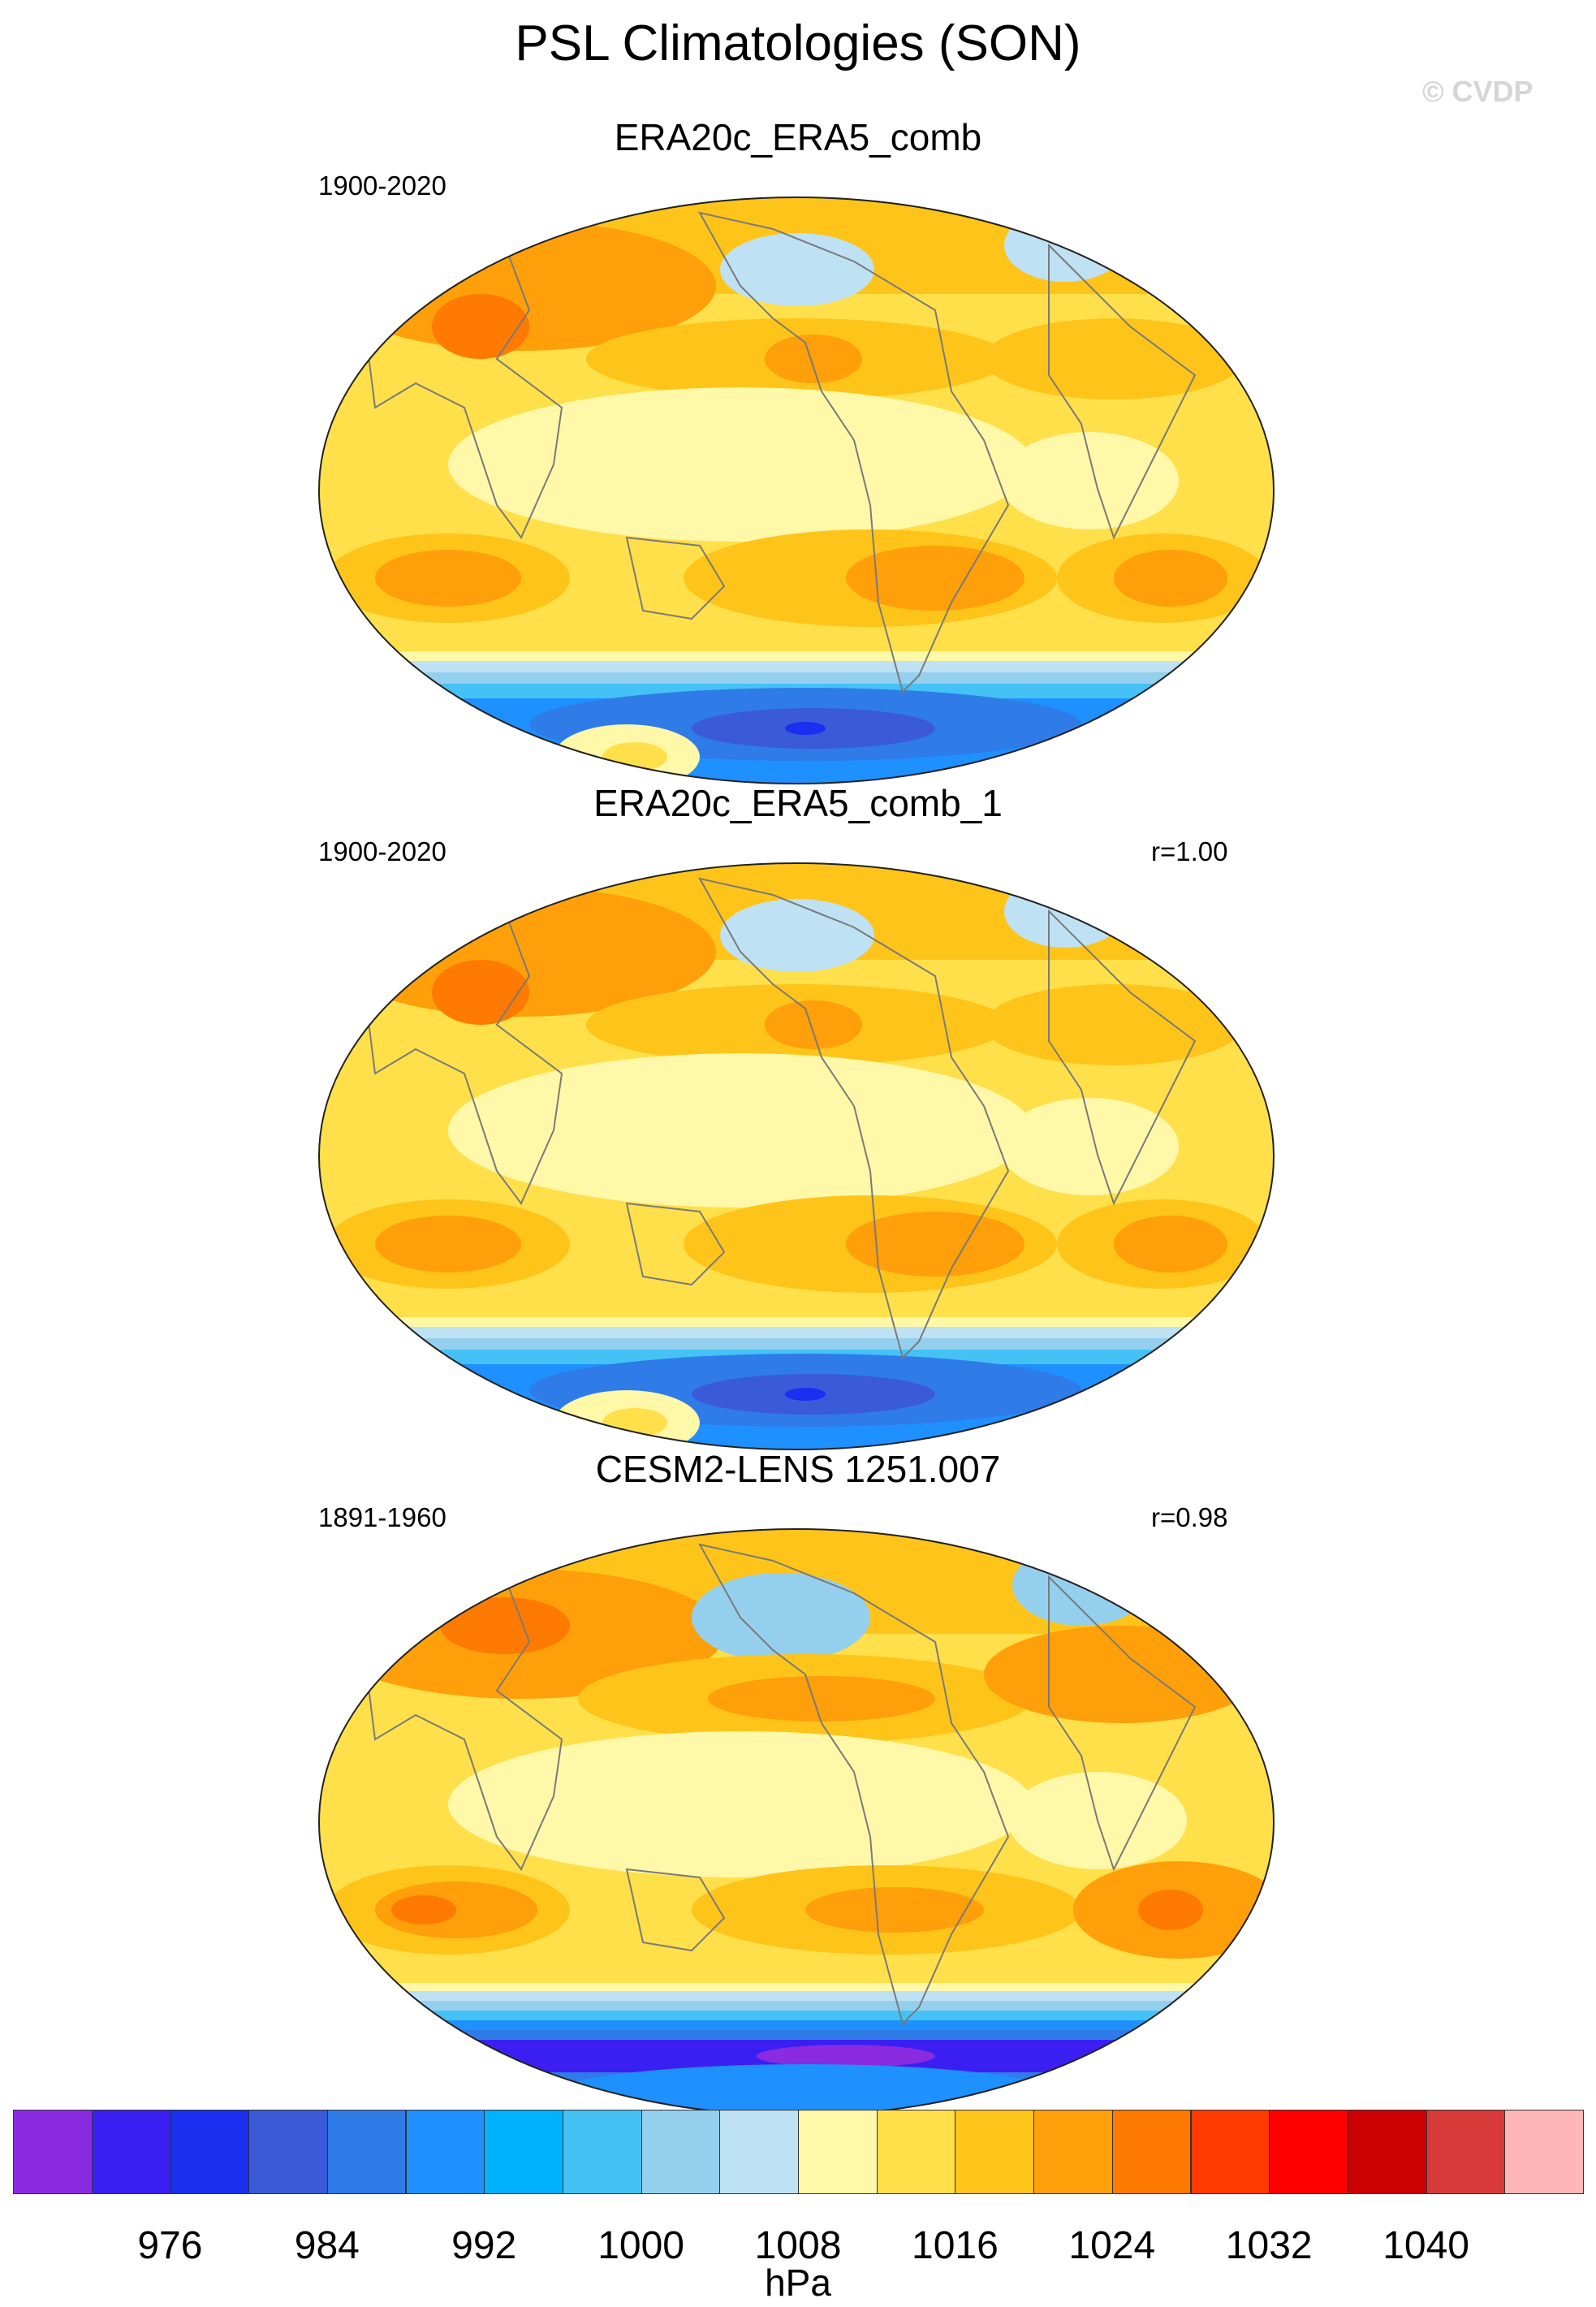 Image resolution: width=1596 pixels, height=2307 pixels. Describe the element at coordinates (1269, 2245) in the screenshot. I see `colorbar-tick-label: 1032` at that location.